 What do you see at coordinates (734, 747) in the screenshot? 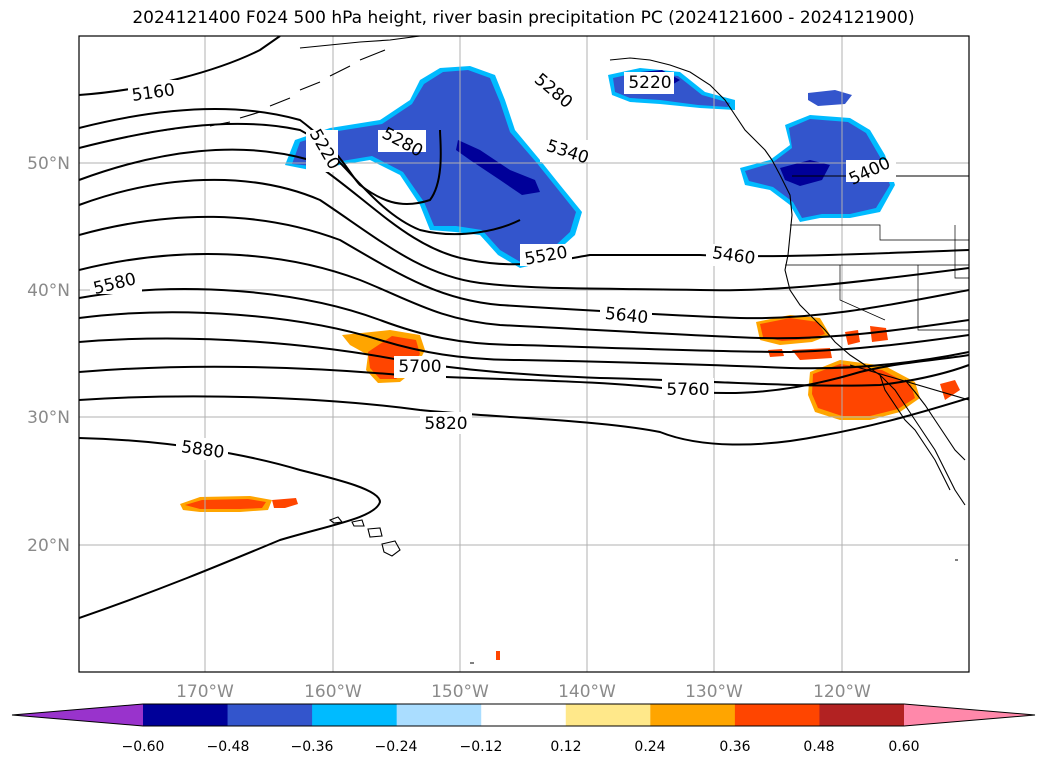
I see `colorbar-tick-label: 0.36` at bounding box center [734, 747].